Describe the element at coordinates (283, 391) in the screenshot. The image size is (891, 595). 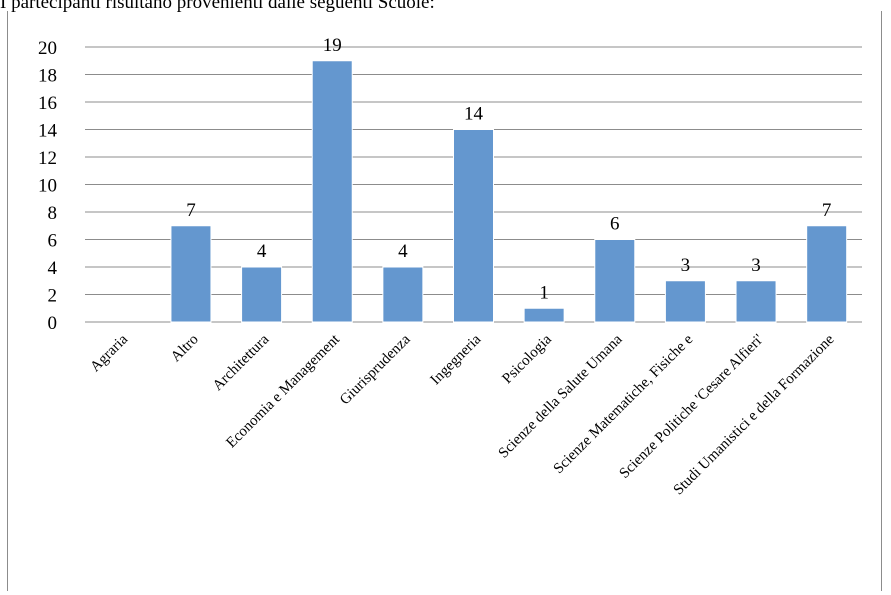
I see `category-label: Economia e Management` at that location.